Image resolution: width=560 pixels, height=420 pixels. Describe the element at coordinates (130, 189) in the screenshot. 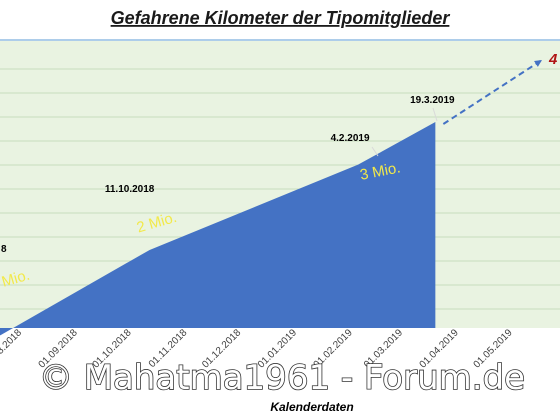

I see `point-label: 11.10.2018` at that location.